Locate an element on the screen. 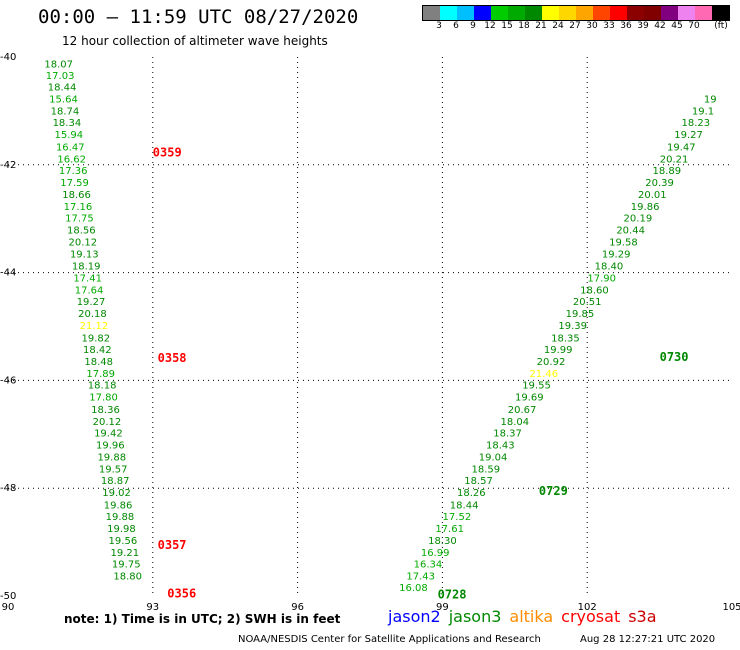  y-tick-label: -50 is located at coordinates (8, 596).